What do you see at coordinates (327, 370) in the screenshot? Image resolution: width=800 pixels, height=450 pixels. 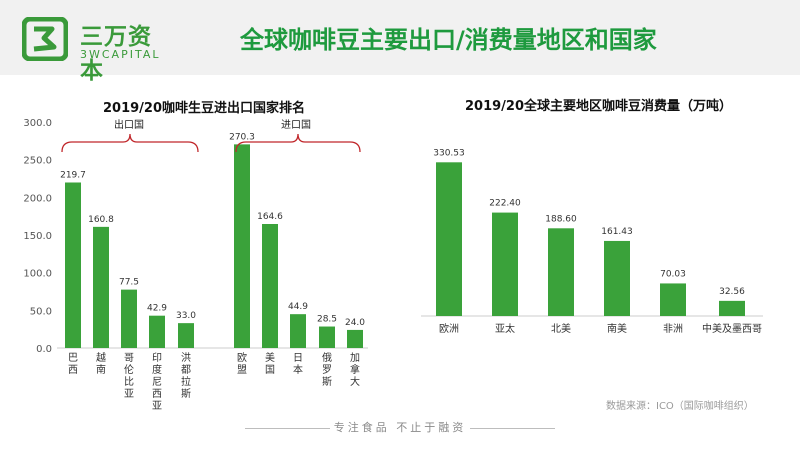 I see `x-tick-label: 俄罗斯` at bounding box center [327, 370].